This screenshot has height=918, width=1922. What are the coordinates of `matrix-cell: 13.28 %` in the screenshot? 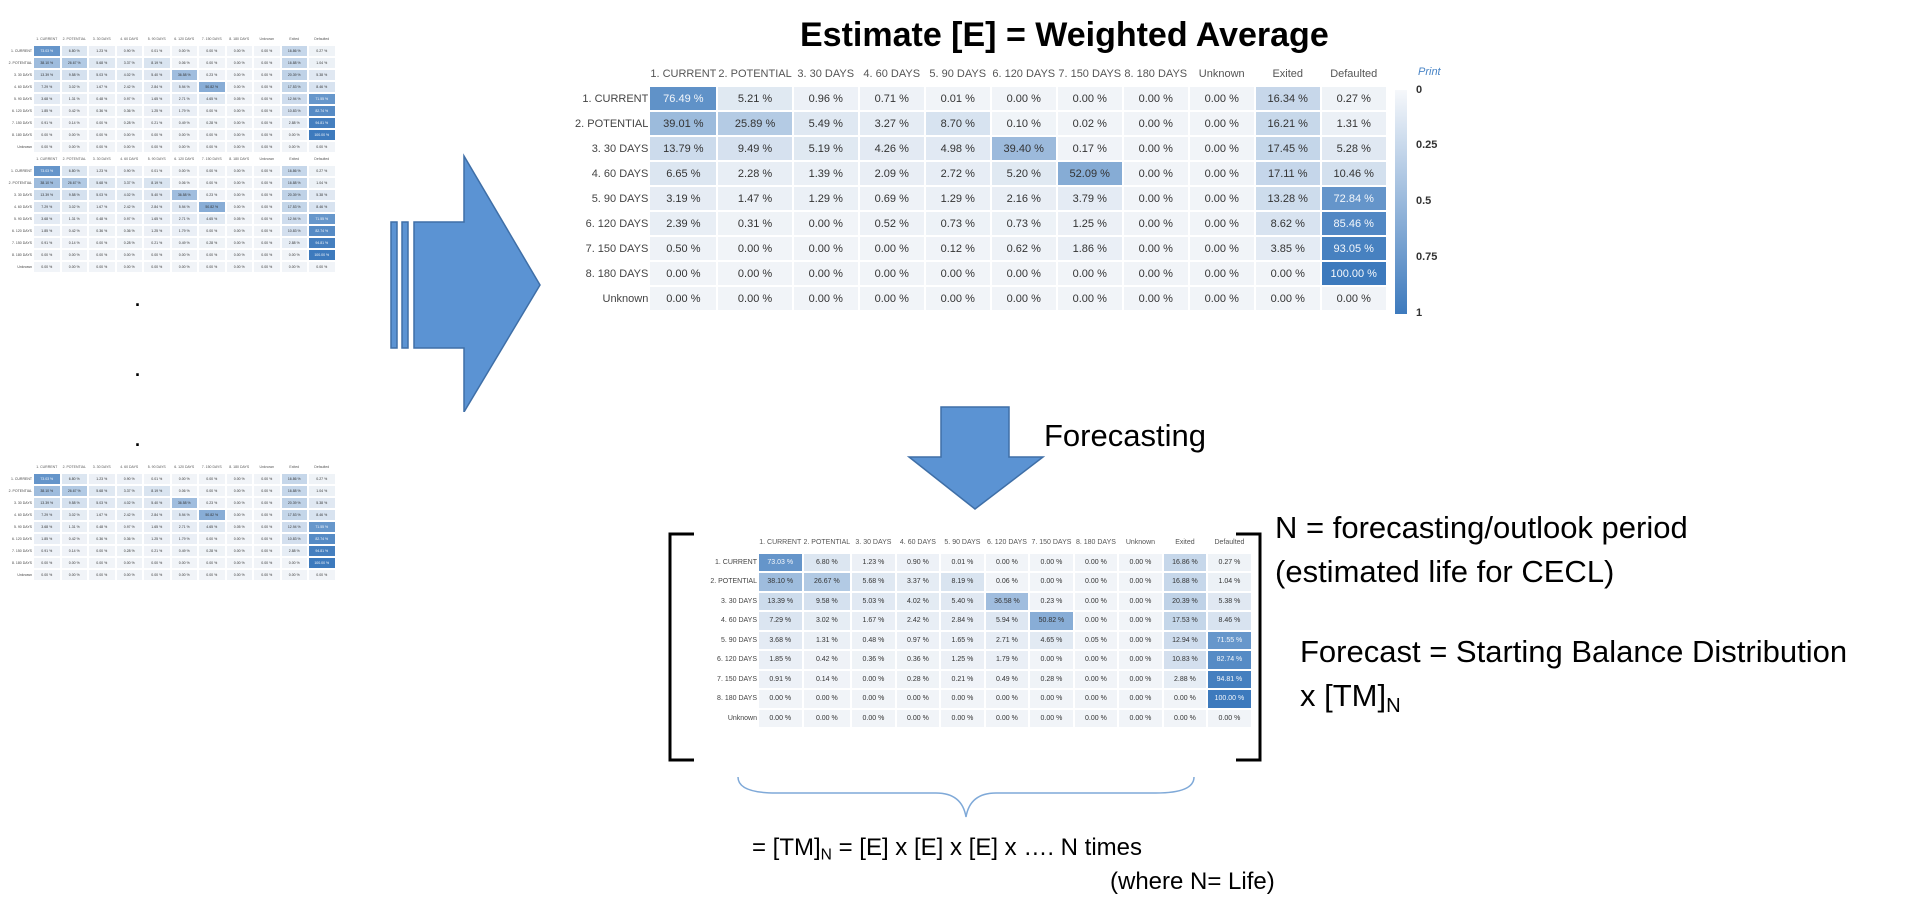 It's located at (1287, 198).